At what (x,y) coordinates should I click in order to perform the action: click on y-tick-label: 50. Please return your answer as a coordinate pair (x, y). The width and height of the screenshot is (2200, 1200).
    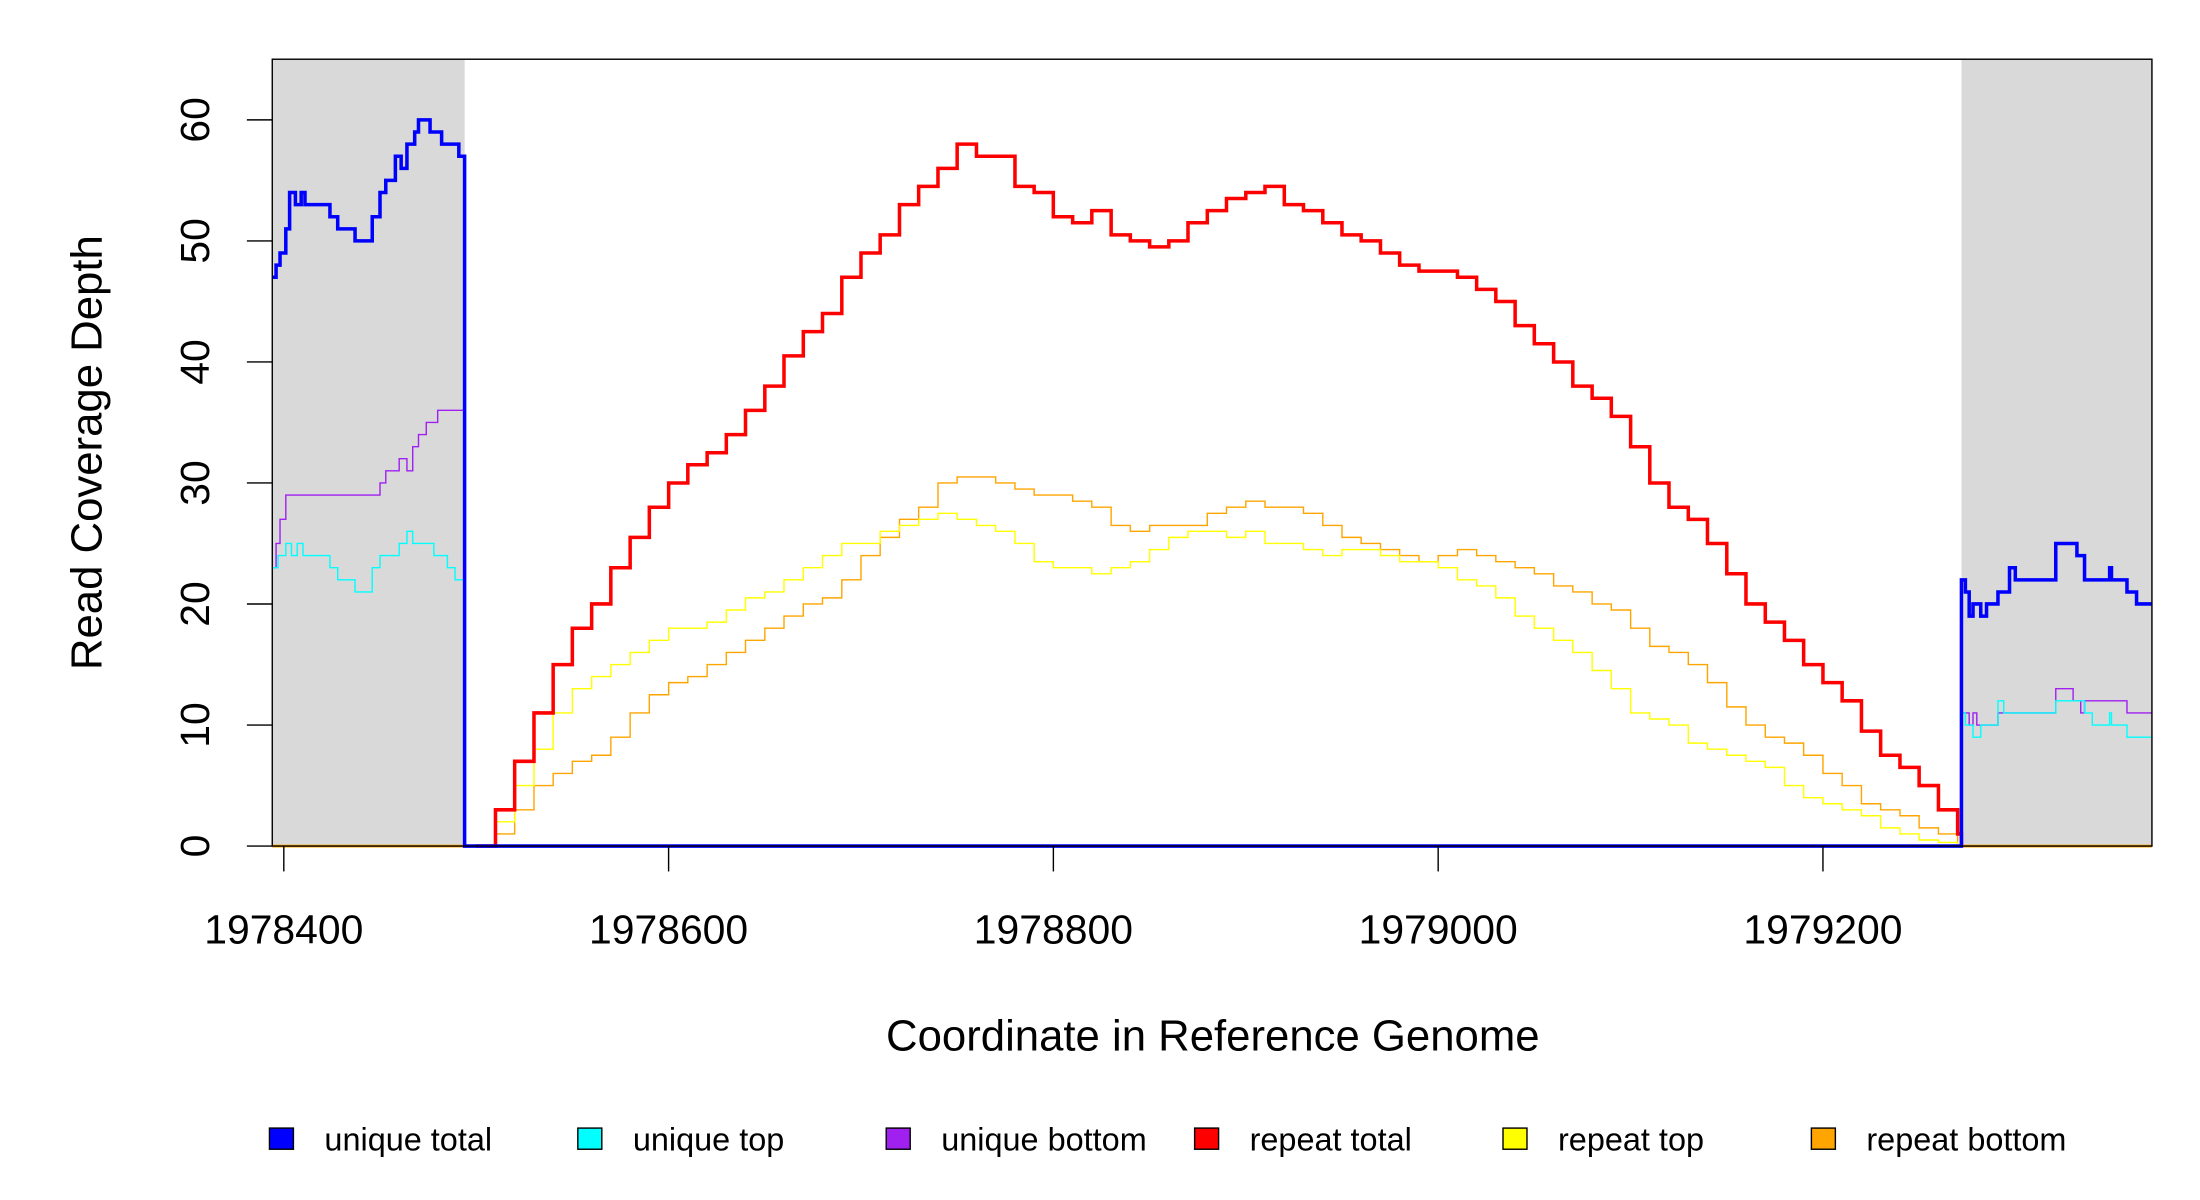
    Looking at the image, I should click on (195, 240).